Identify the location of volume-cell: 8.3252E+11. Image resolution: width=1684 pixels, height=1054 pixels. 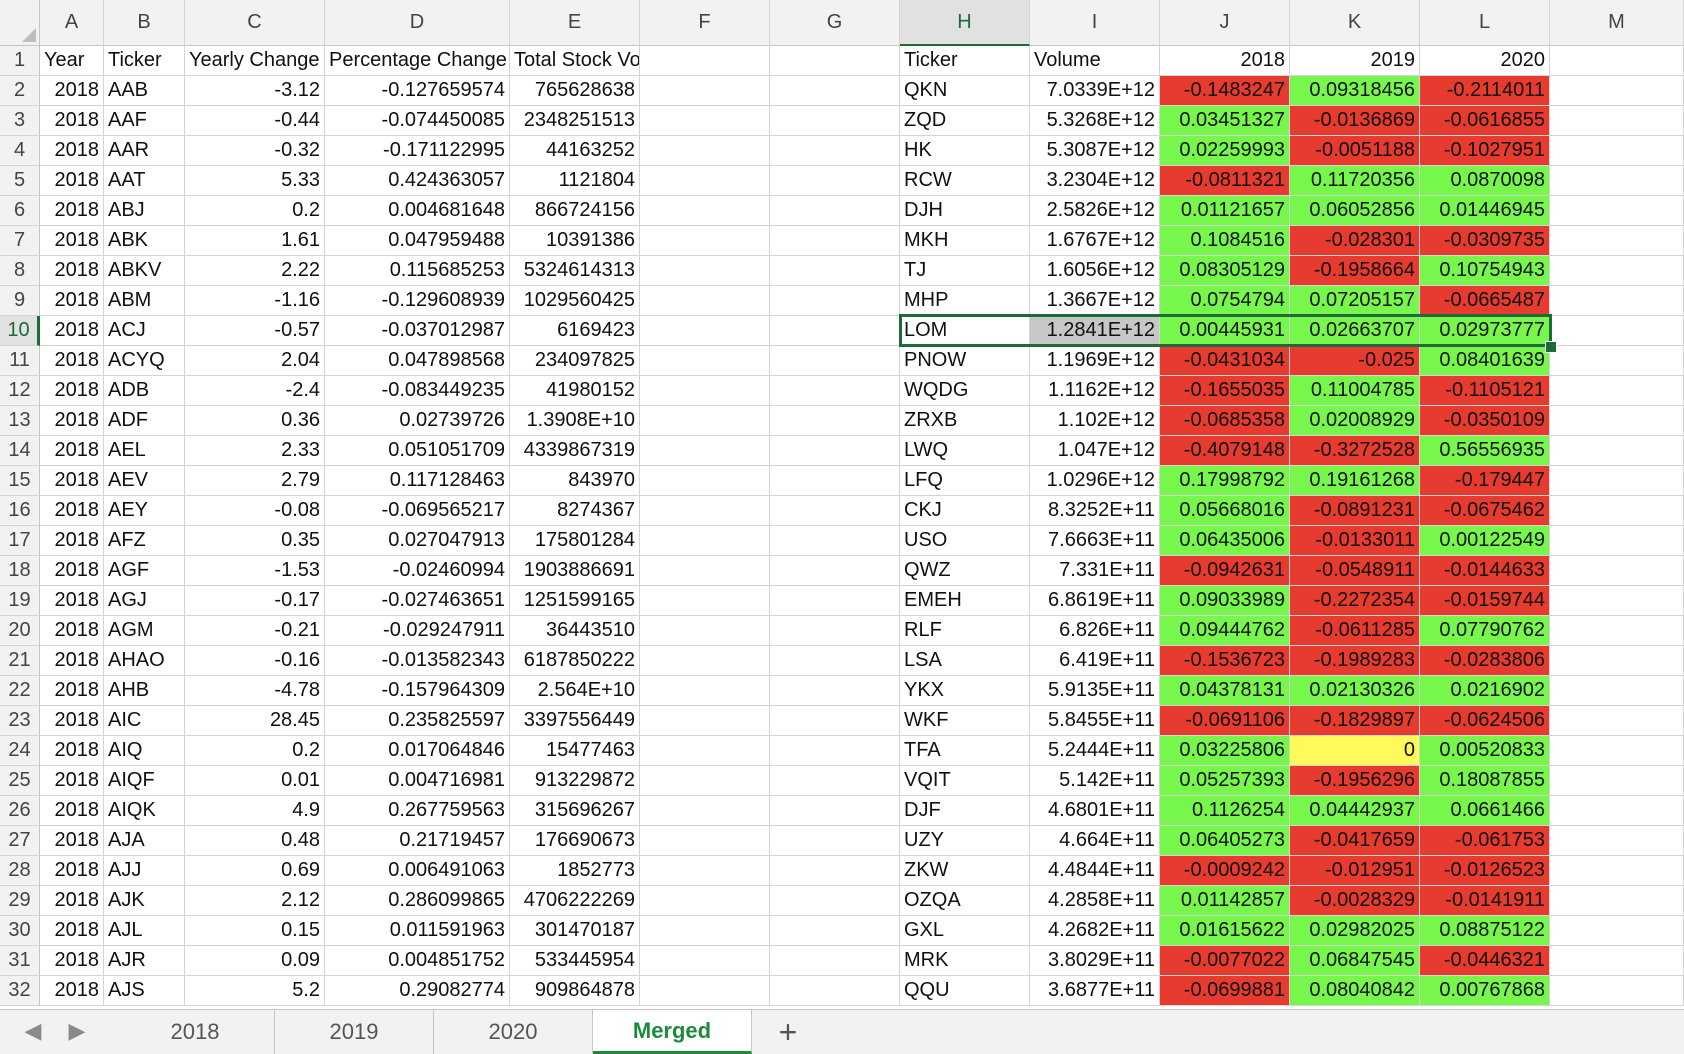
(1095, 511).